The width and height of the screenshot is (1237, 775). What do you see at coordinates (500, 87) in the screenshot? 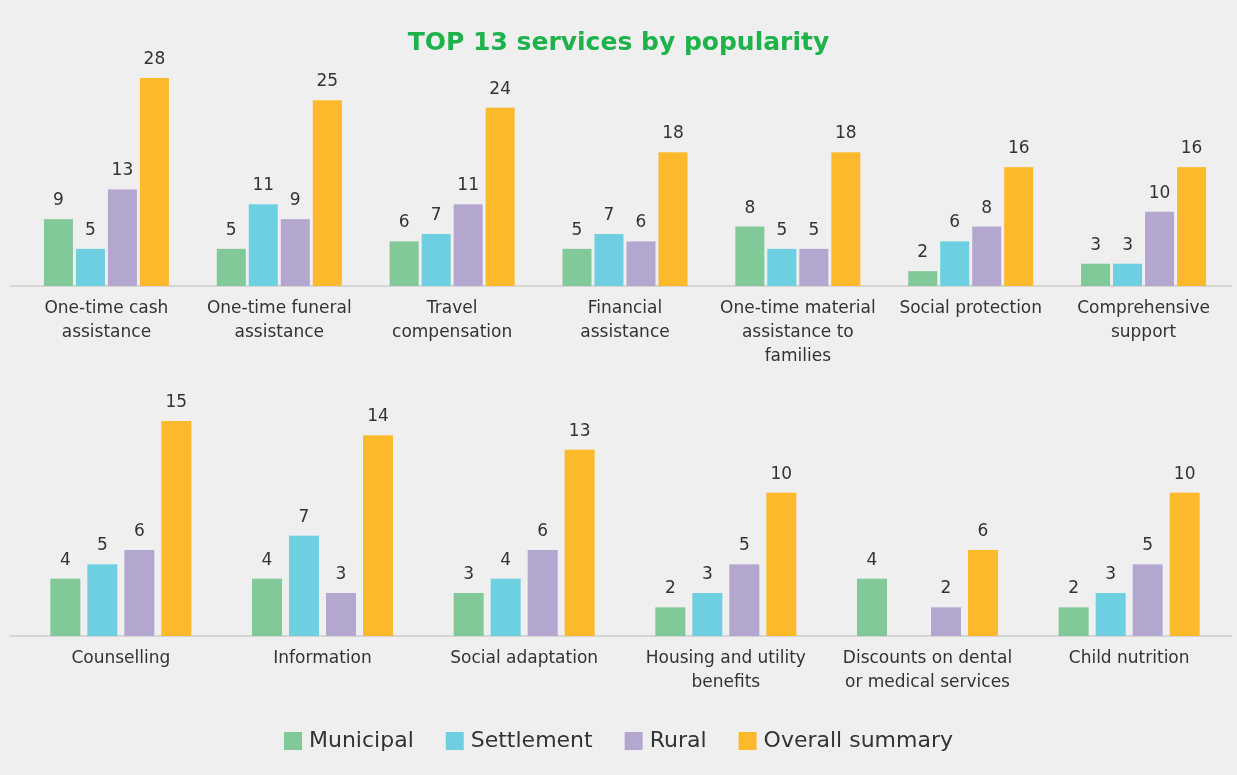
I see `data-label: 24` at bounding box center [500, 87].